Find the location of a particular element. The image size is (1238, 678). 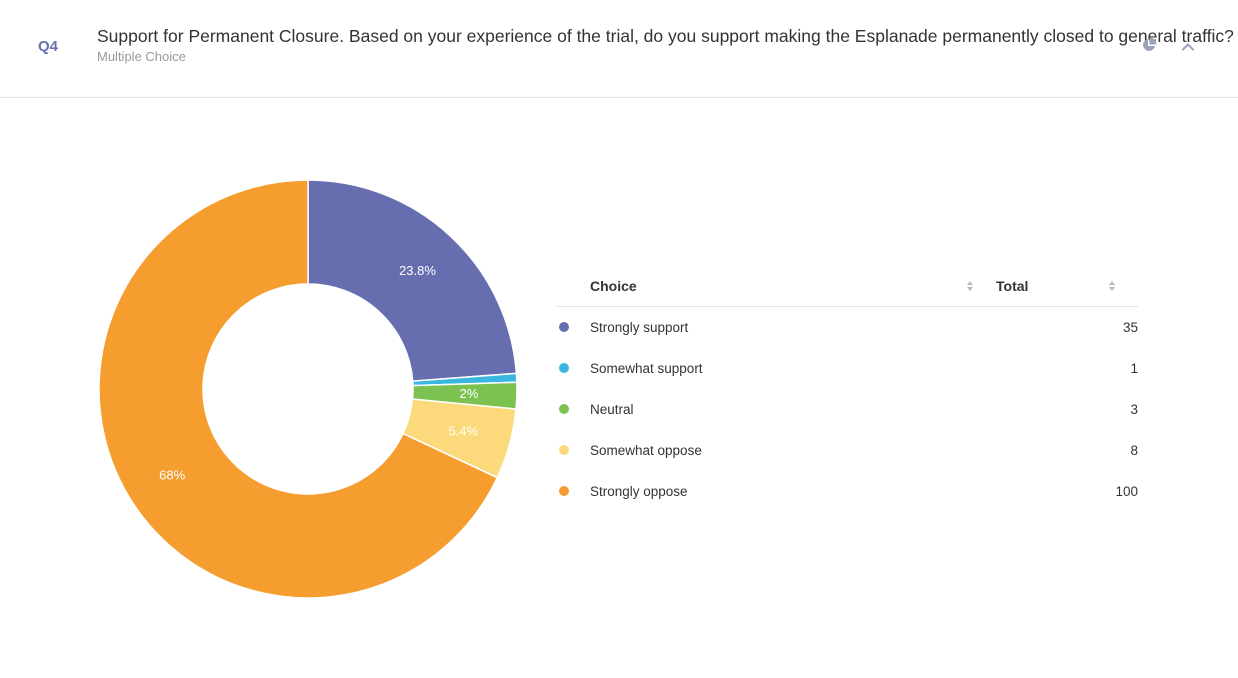

question-type: Multiple Choice is located at coordinates (141, 56).